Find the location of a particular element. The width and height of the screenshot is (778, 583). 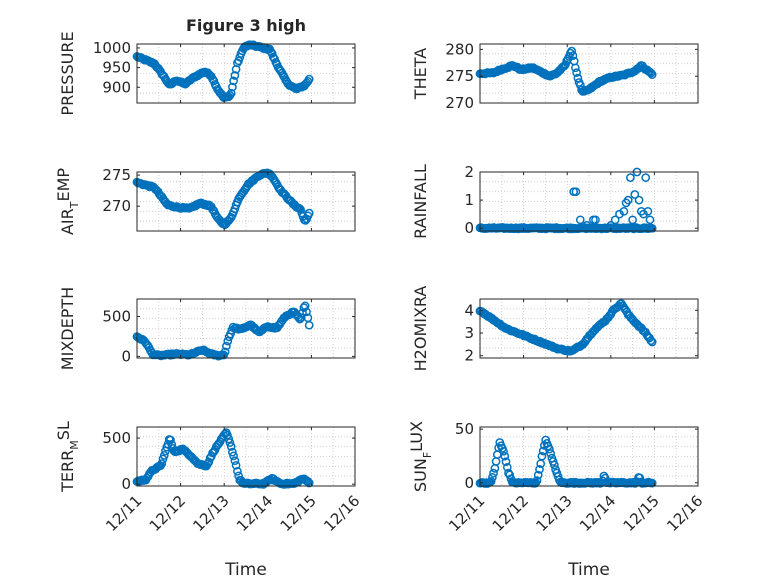

y-tick-label: 1 is located at coordinates (469, 200).